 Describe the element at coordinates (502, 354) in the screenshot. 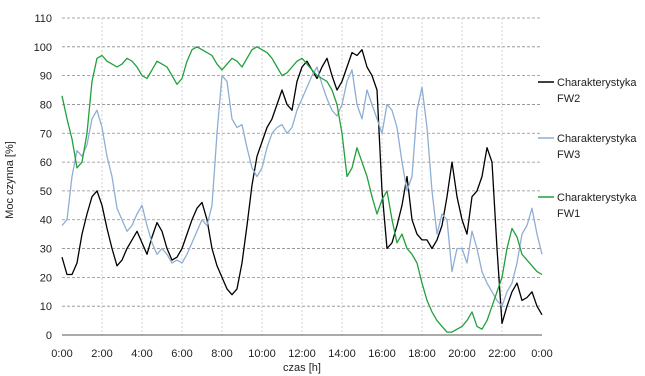

I see `x-tick-label: 22:00` at that location.